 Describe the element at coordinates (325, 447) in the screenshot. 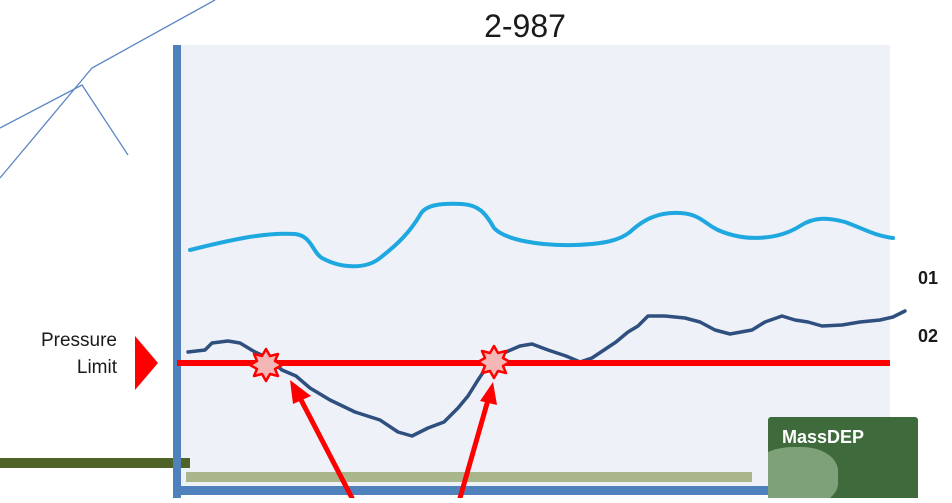

I see `arrow-left-shaft` at that location.